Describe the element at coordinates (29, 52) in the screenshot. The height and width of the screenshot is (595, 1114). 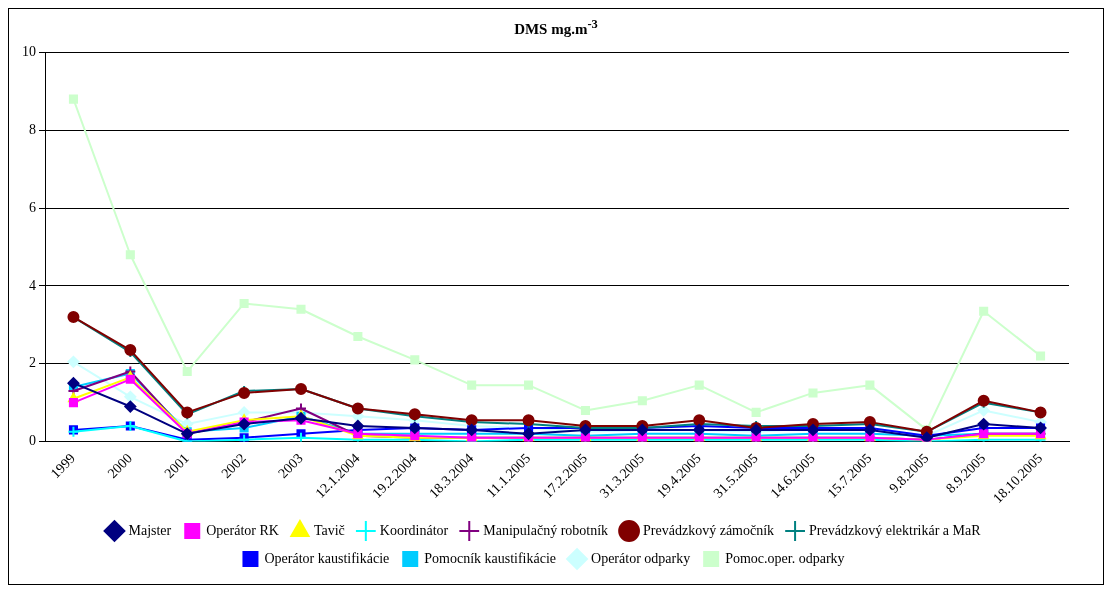
I see `y-tick-label: 10` at that location.